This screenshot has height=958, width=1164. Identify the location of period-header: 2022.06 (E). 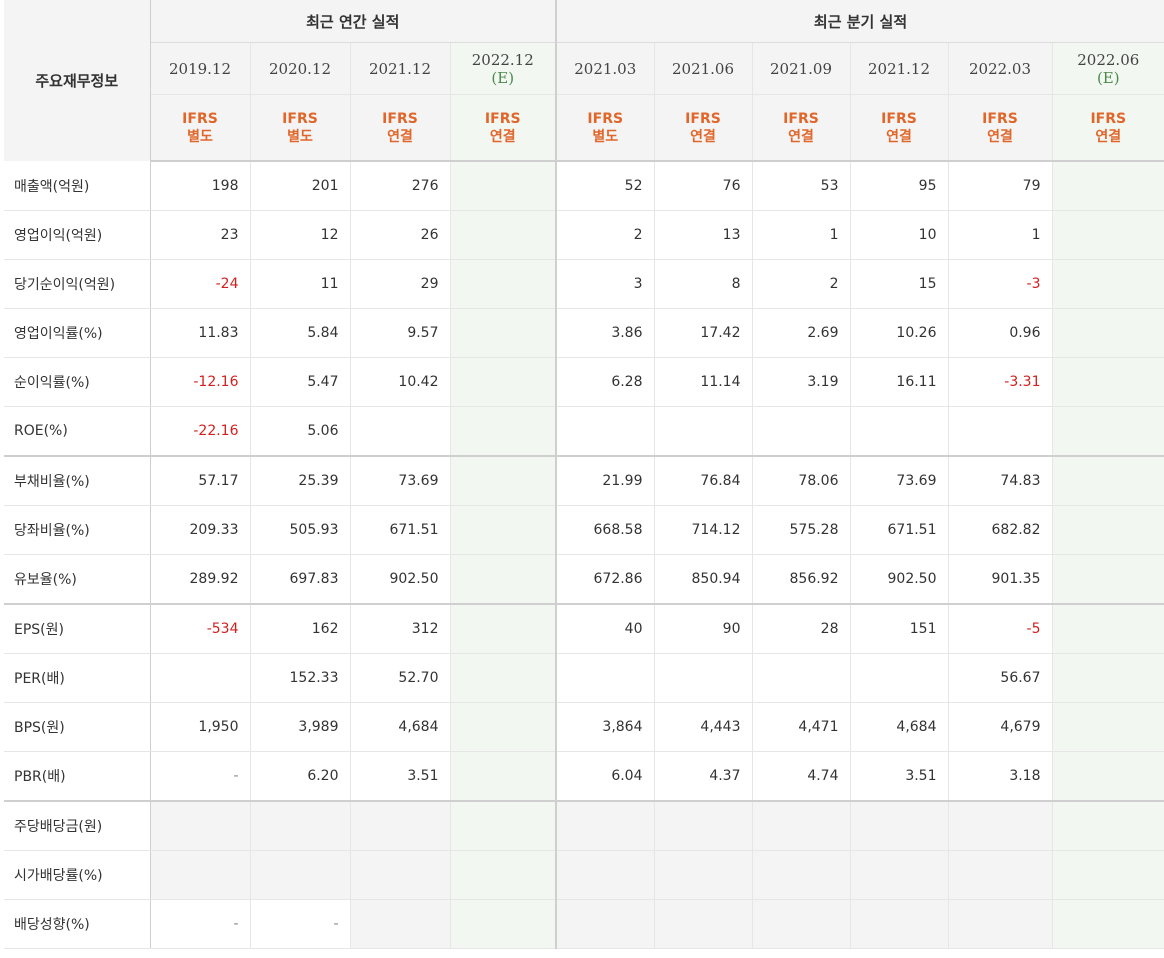
(1107, 68).